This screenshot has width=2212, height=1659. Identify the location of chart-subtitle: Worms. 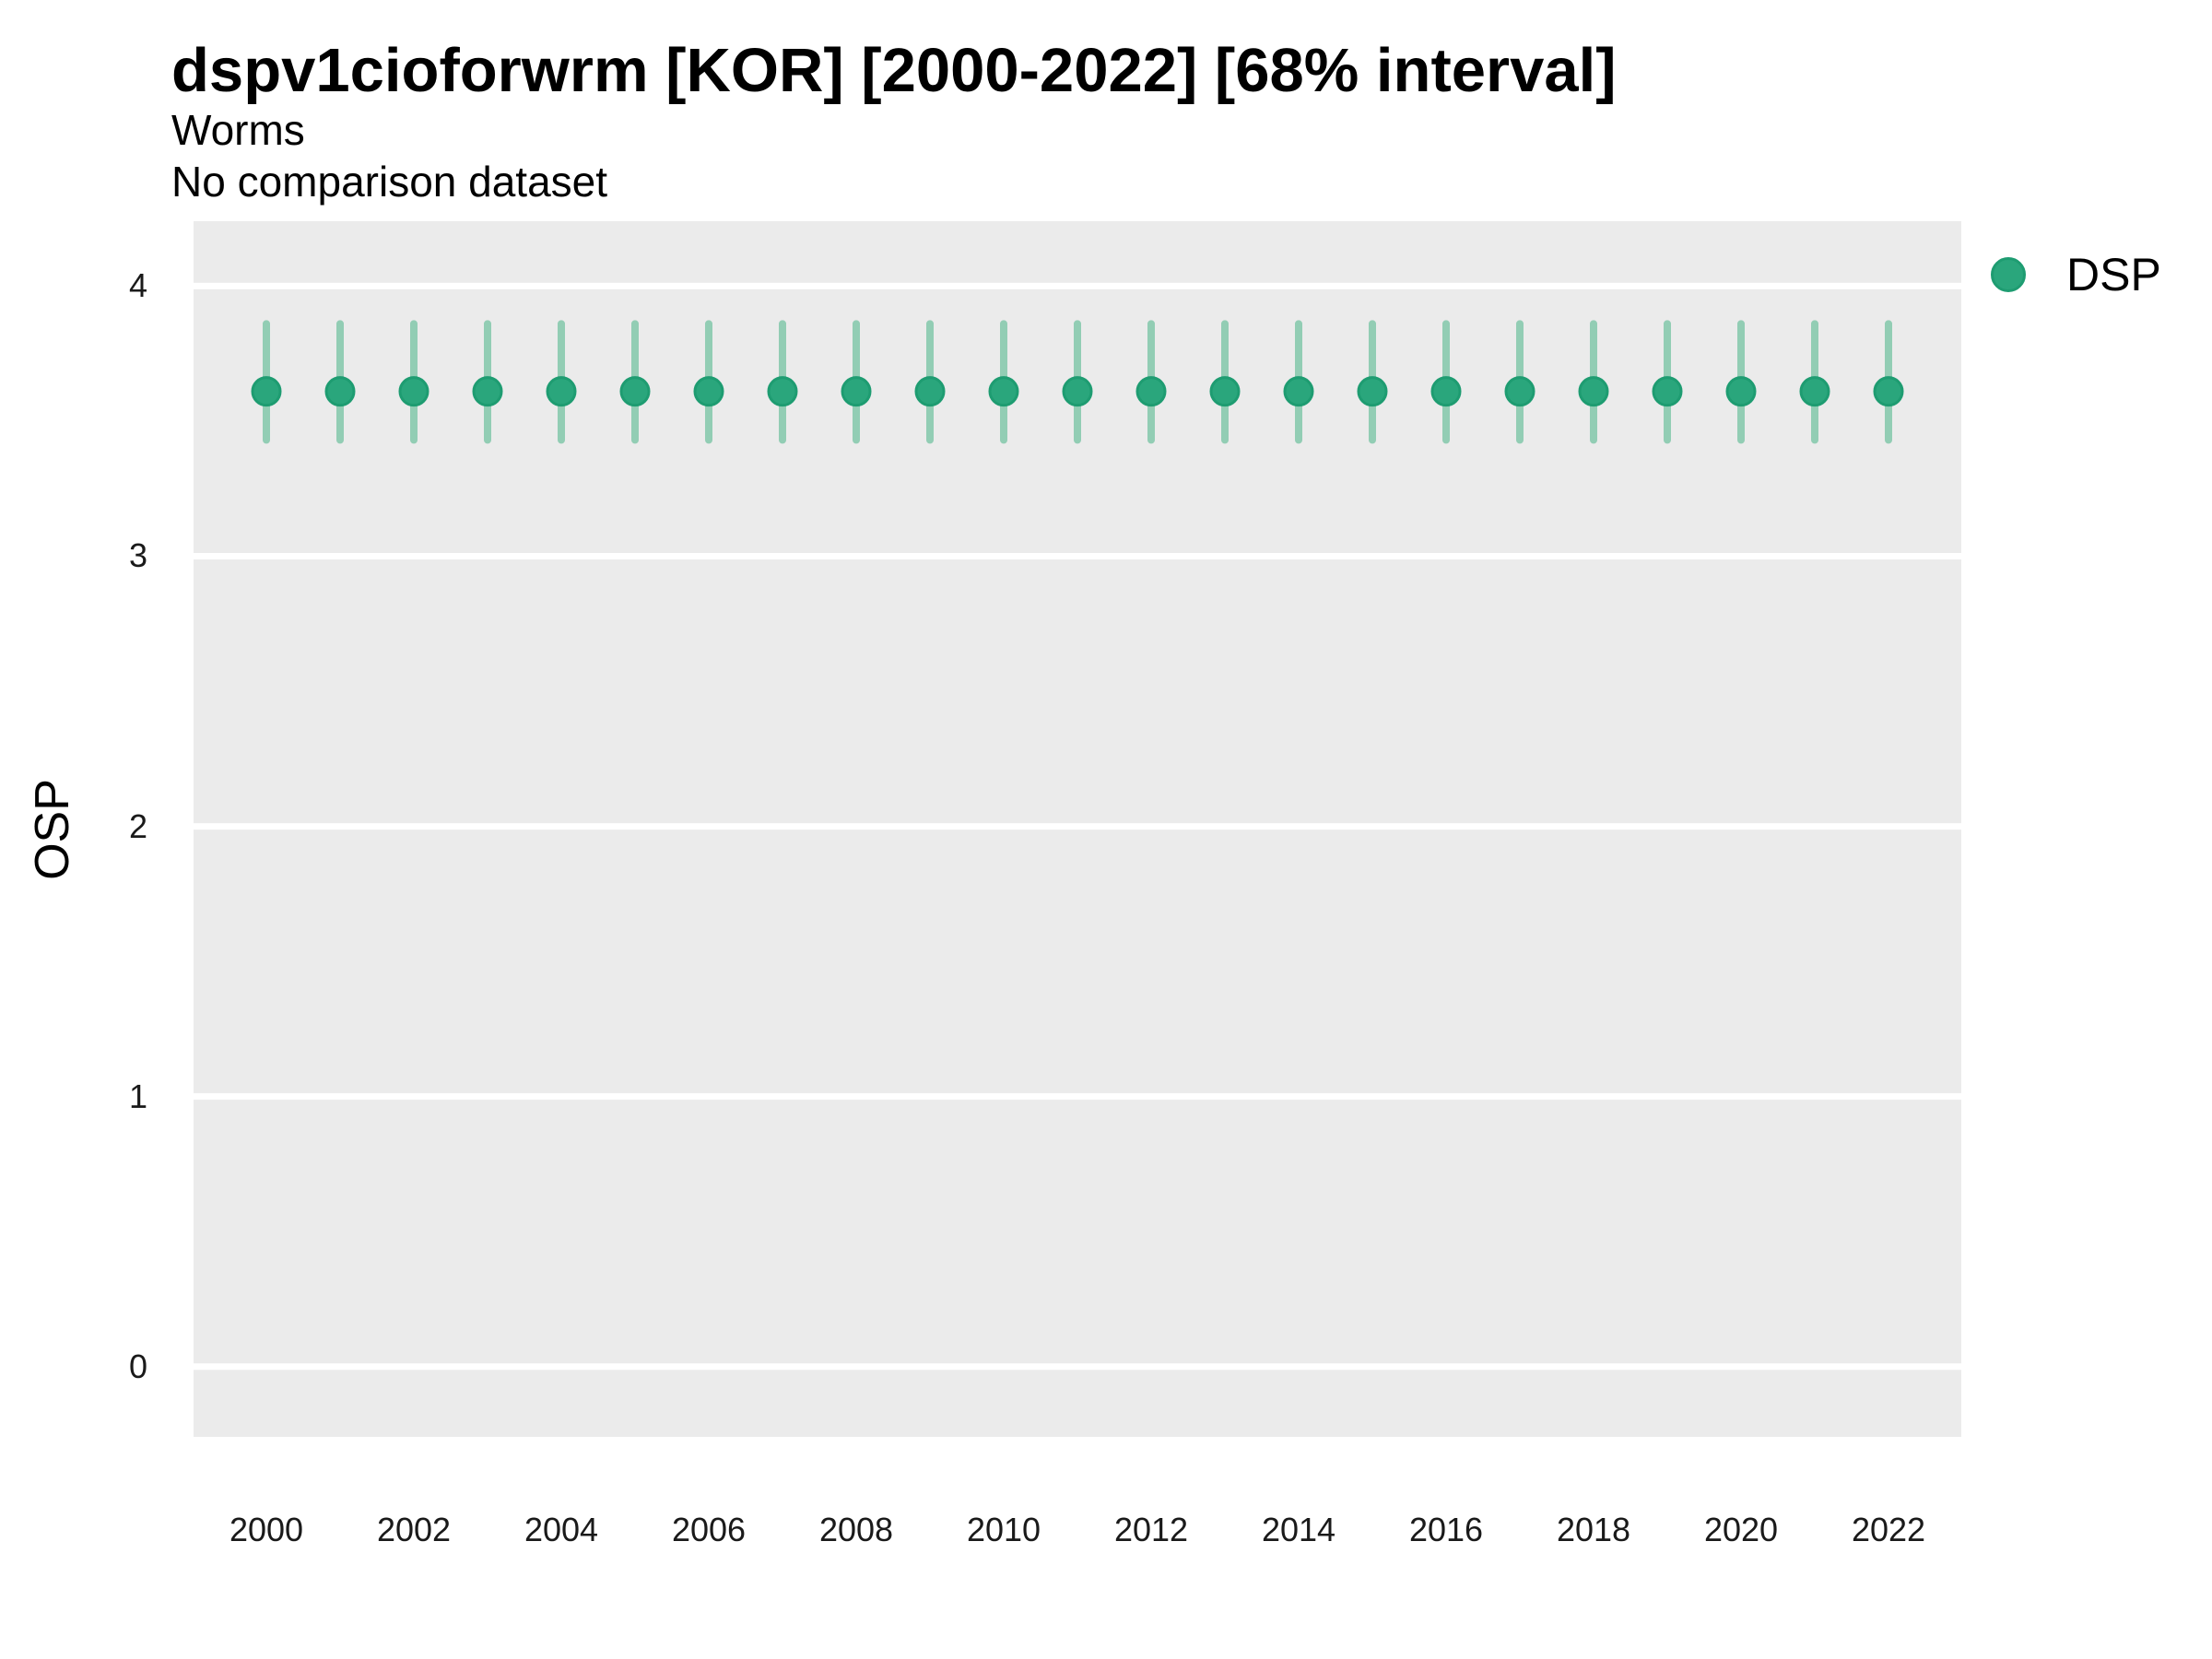
(238, 130).